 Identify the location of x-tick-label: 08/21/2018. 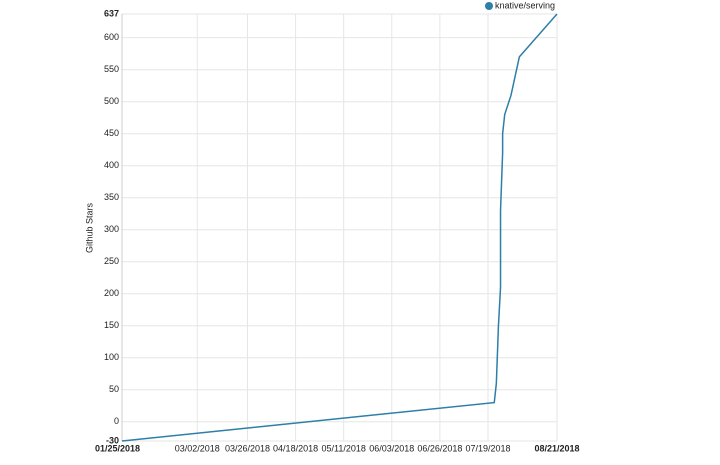
(556, 448).